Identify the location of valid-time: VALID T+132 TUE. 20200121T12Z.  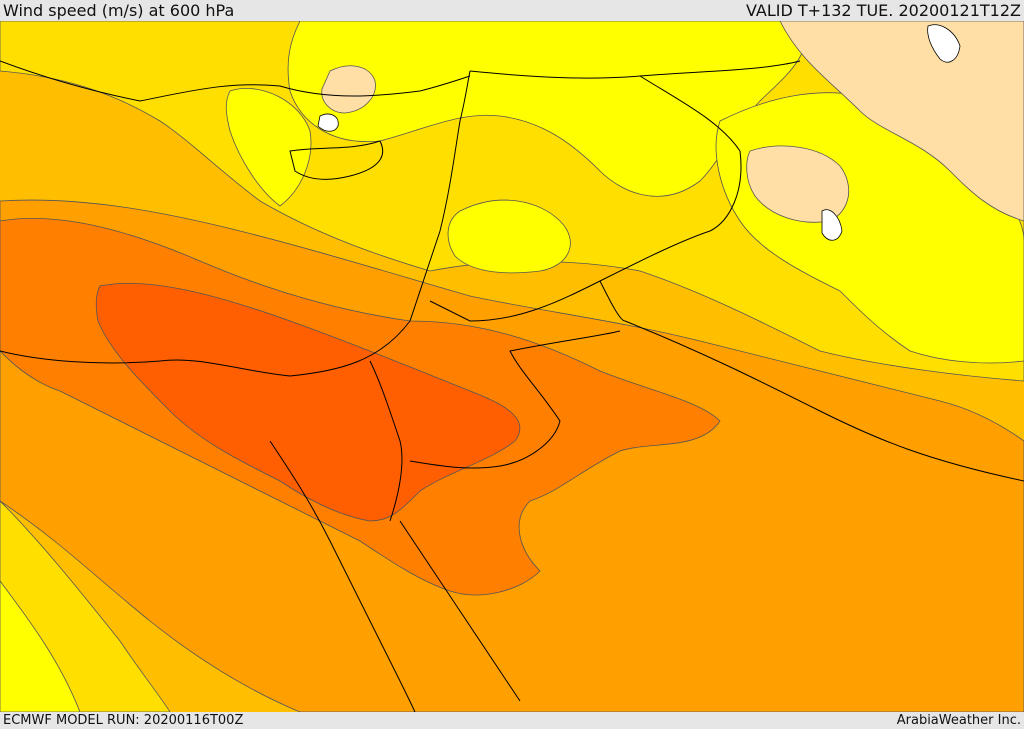
(883, 10).